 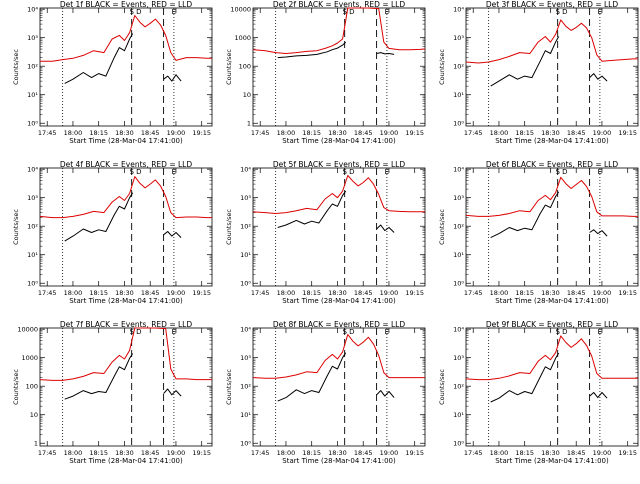 I want to click on panel-title: Det 4f BLACK = Events, RED = LLD, so click(x=126, y=164).